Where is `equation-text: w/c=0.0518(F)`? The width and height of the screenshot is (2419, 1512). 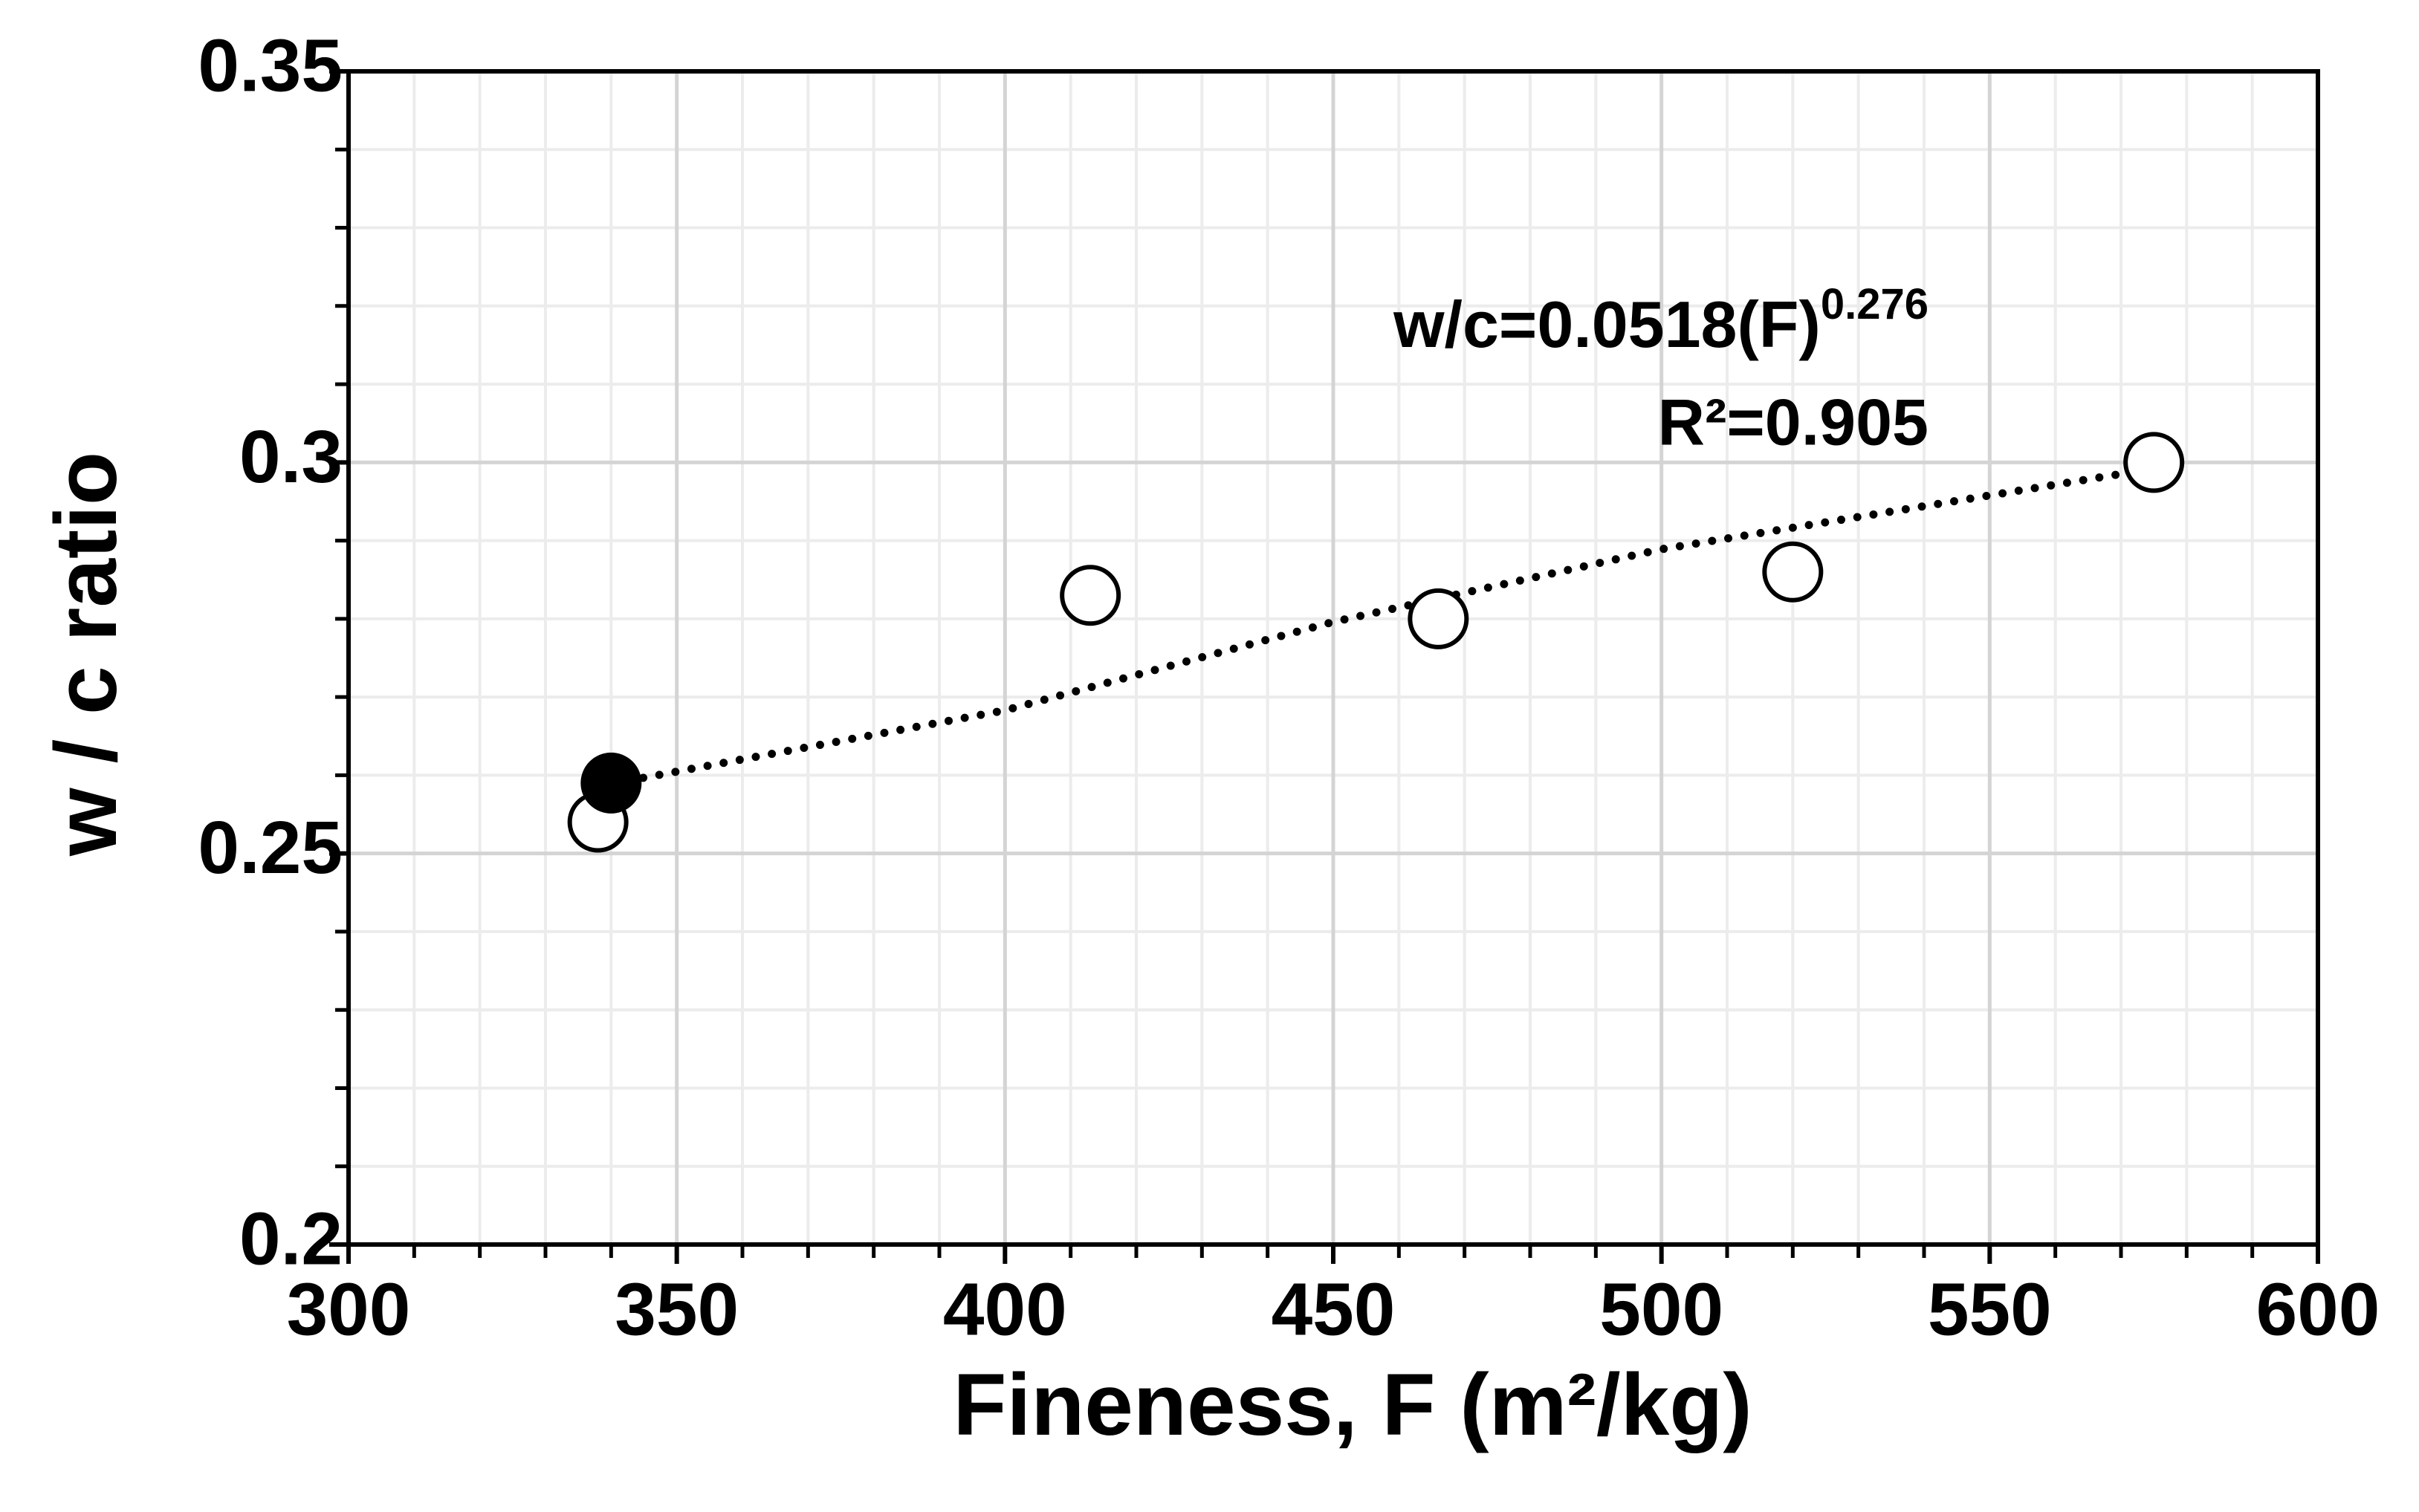 equation-text: w/c=0.0518(F) is located at coordinates (1607, 324).